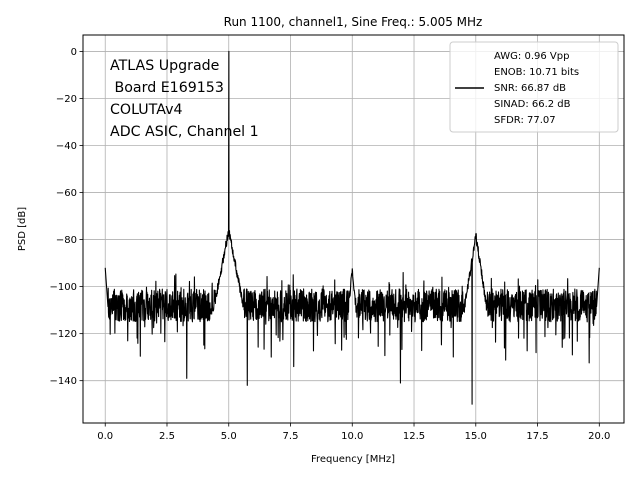 The height and width of the screenshot is (485, 640). What do you see at coordinates (353, 459) in the screenshot?
I see `x-axis-label: Frequency [MHz]` at bounding box center [353, 459].